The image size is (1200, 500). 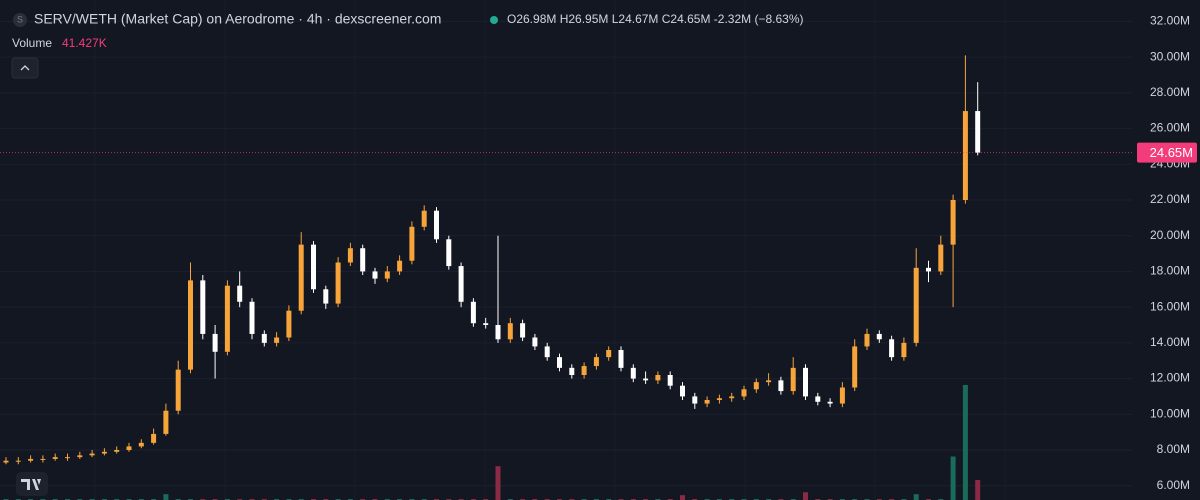 I want to click on collapse-button, so click(x=25, y=68).